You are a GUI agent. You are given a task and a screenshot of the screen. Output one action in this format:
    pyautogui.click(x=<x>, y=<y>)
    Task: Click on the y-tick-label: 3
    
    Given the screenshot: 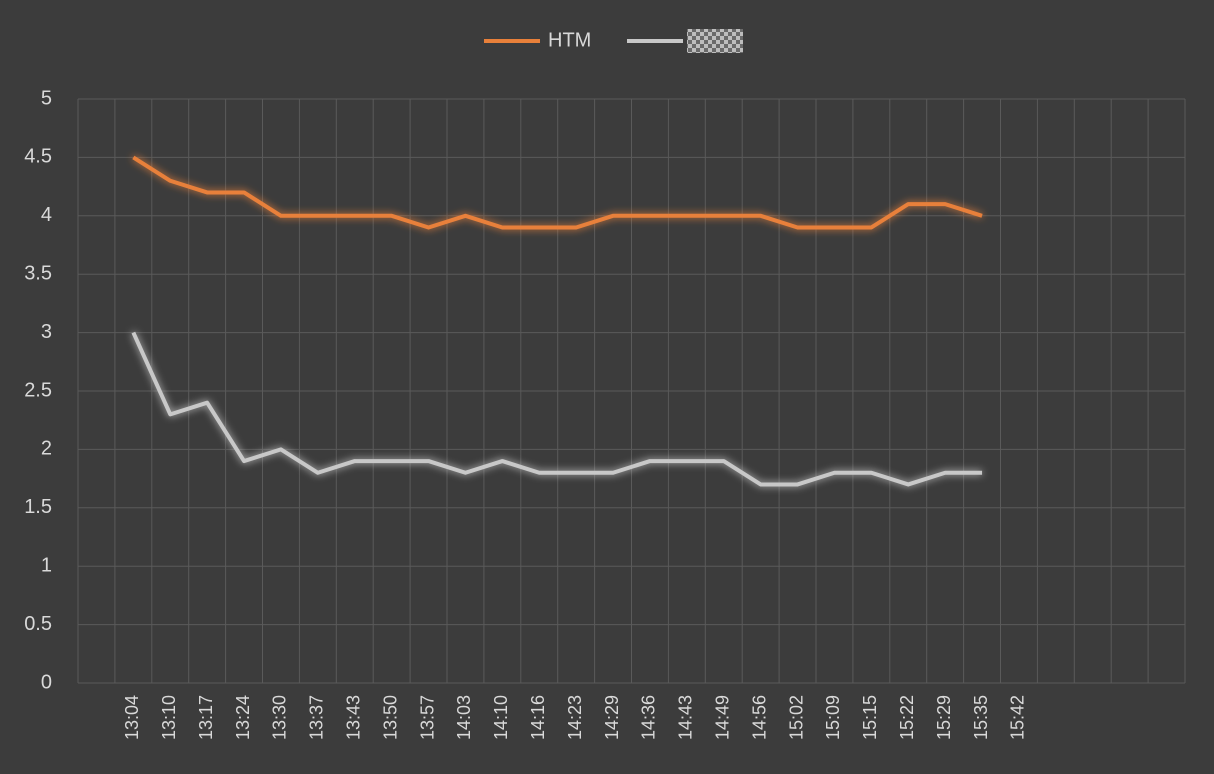 What is the action you would take?
    pyautogui.click(x=46, y=332)
    